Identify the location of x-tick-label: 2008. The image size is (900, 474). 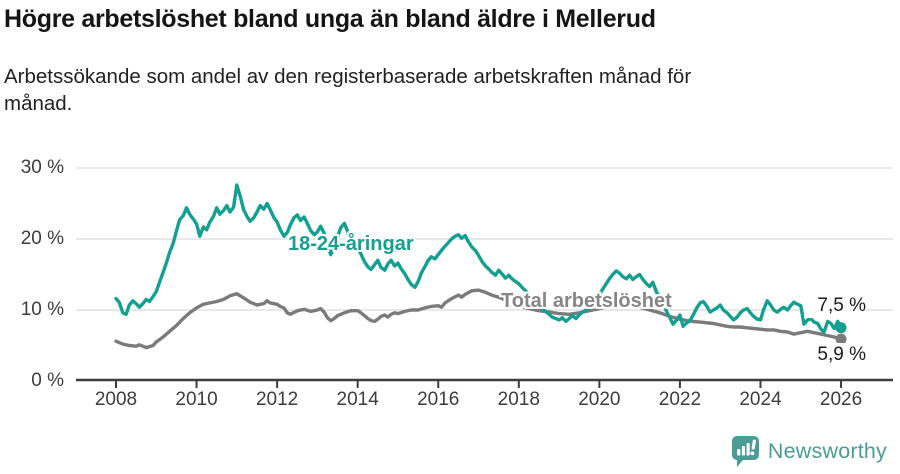
(116, 399).